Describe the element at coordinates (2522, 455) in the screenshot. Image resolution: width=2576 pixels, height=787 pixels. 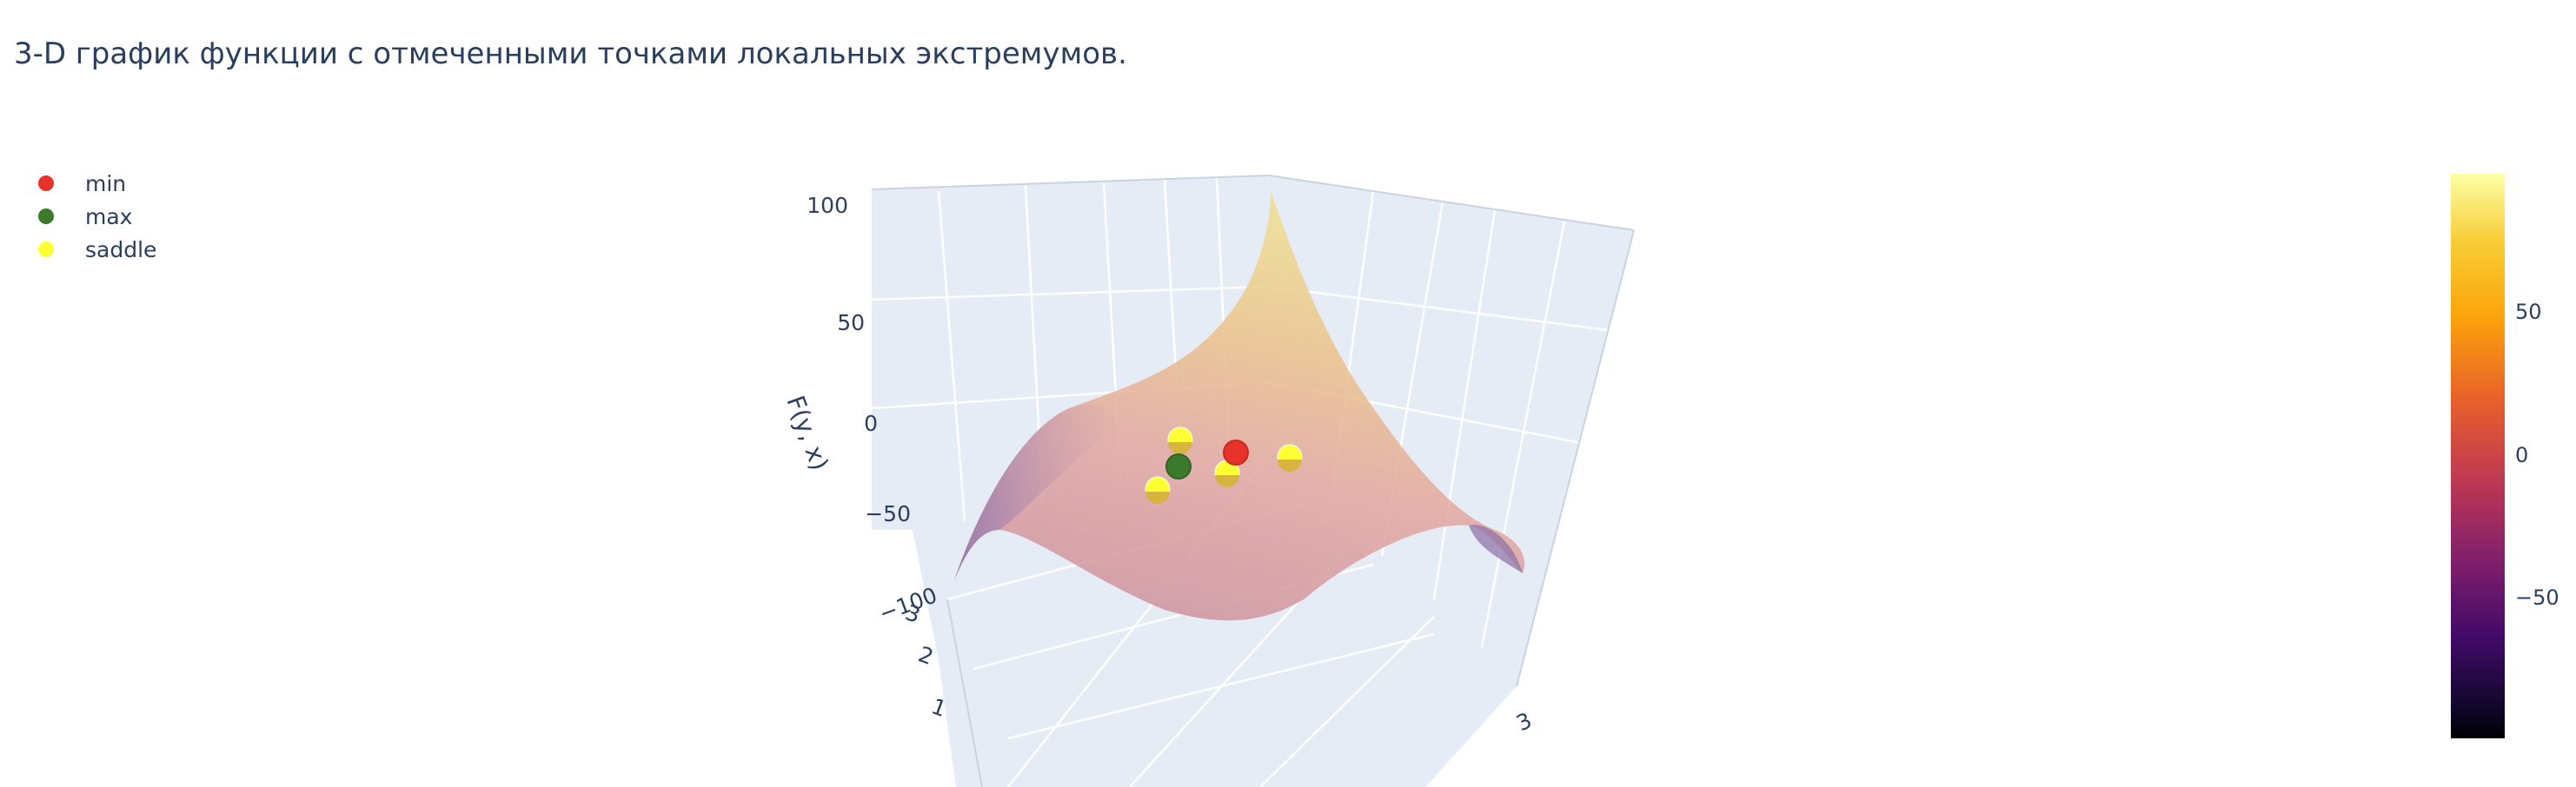
I see `colorbar-tick-0: 0` at that location.